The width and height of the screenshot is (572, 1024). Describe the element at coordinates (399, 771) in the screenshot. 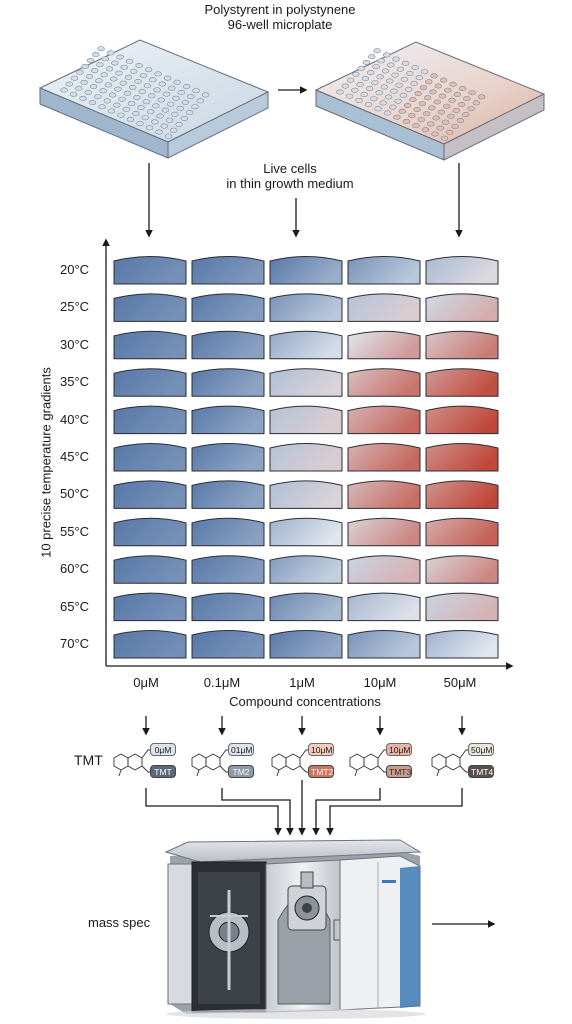

I see `tmt-tag-chip: TMT3` at that location.